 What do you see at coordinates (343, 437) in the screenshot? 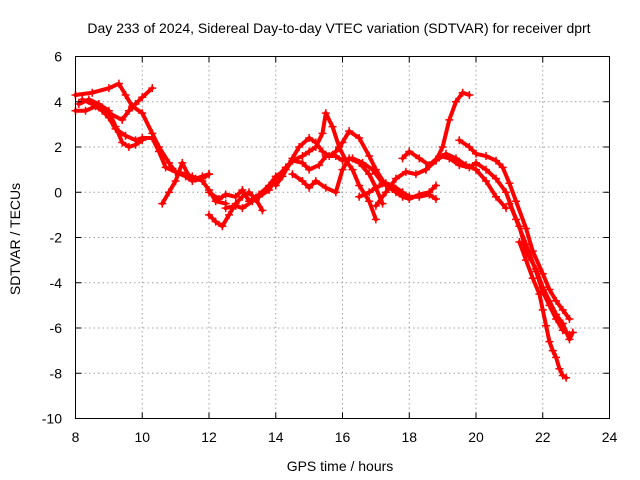
I see `x-tick-label: 16` at bounding box center [343, 437].